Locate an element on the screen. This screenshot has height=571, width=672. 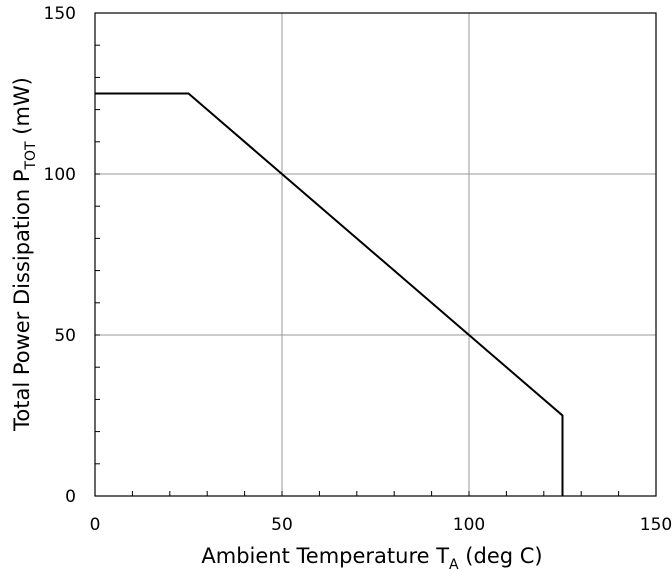
y-tick-label: 100 is located at coordinates (60, 175).